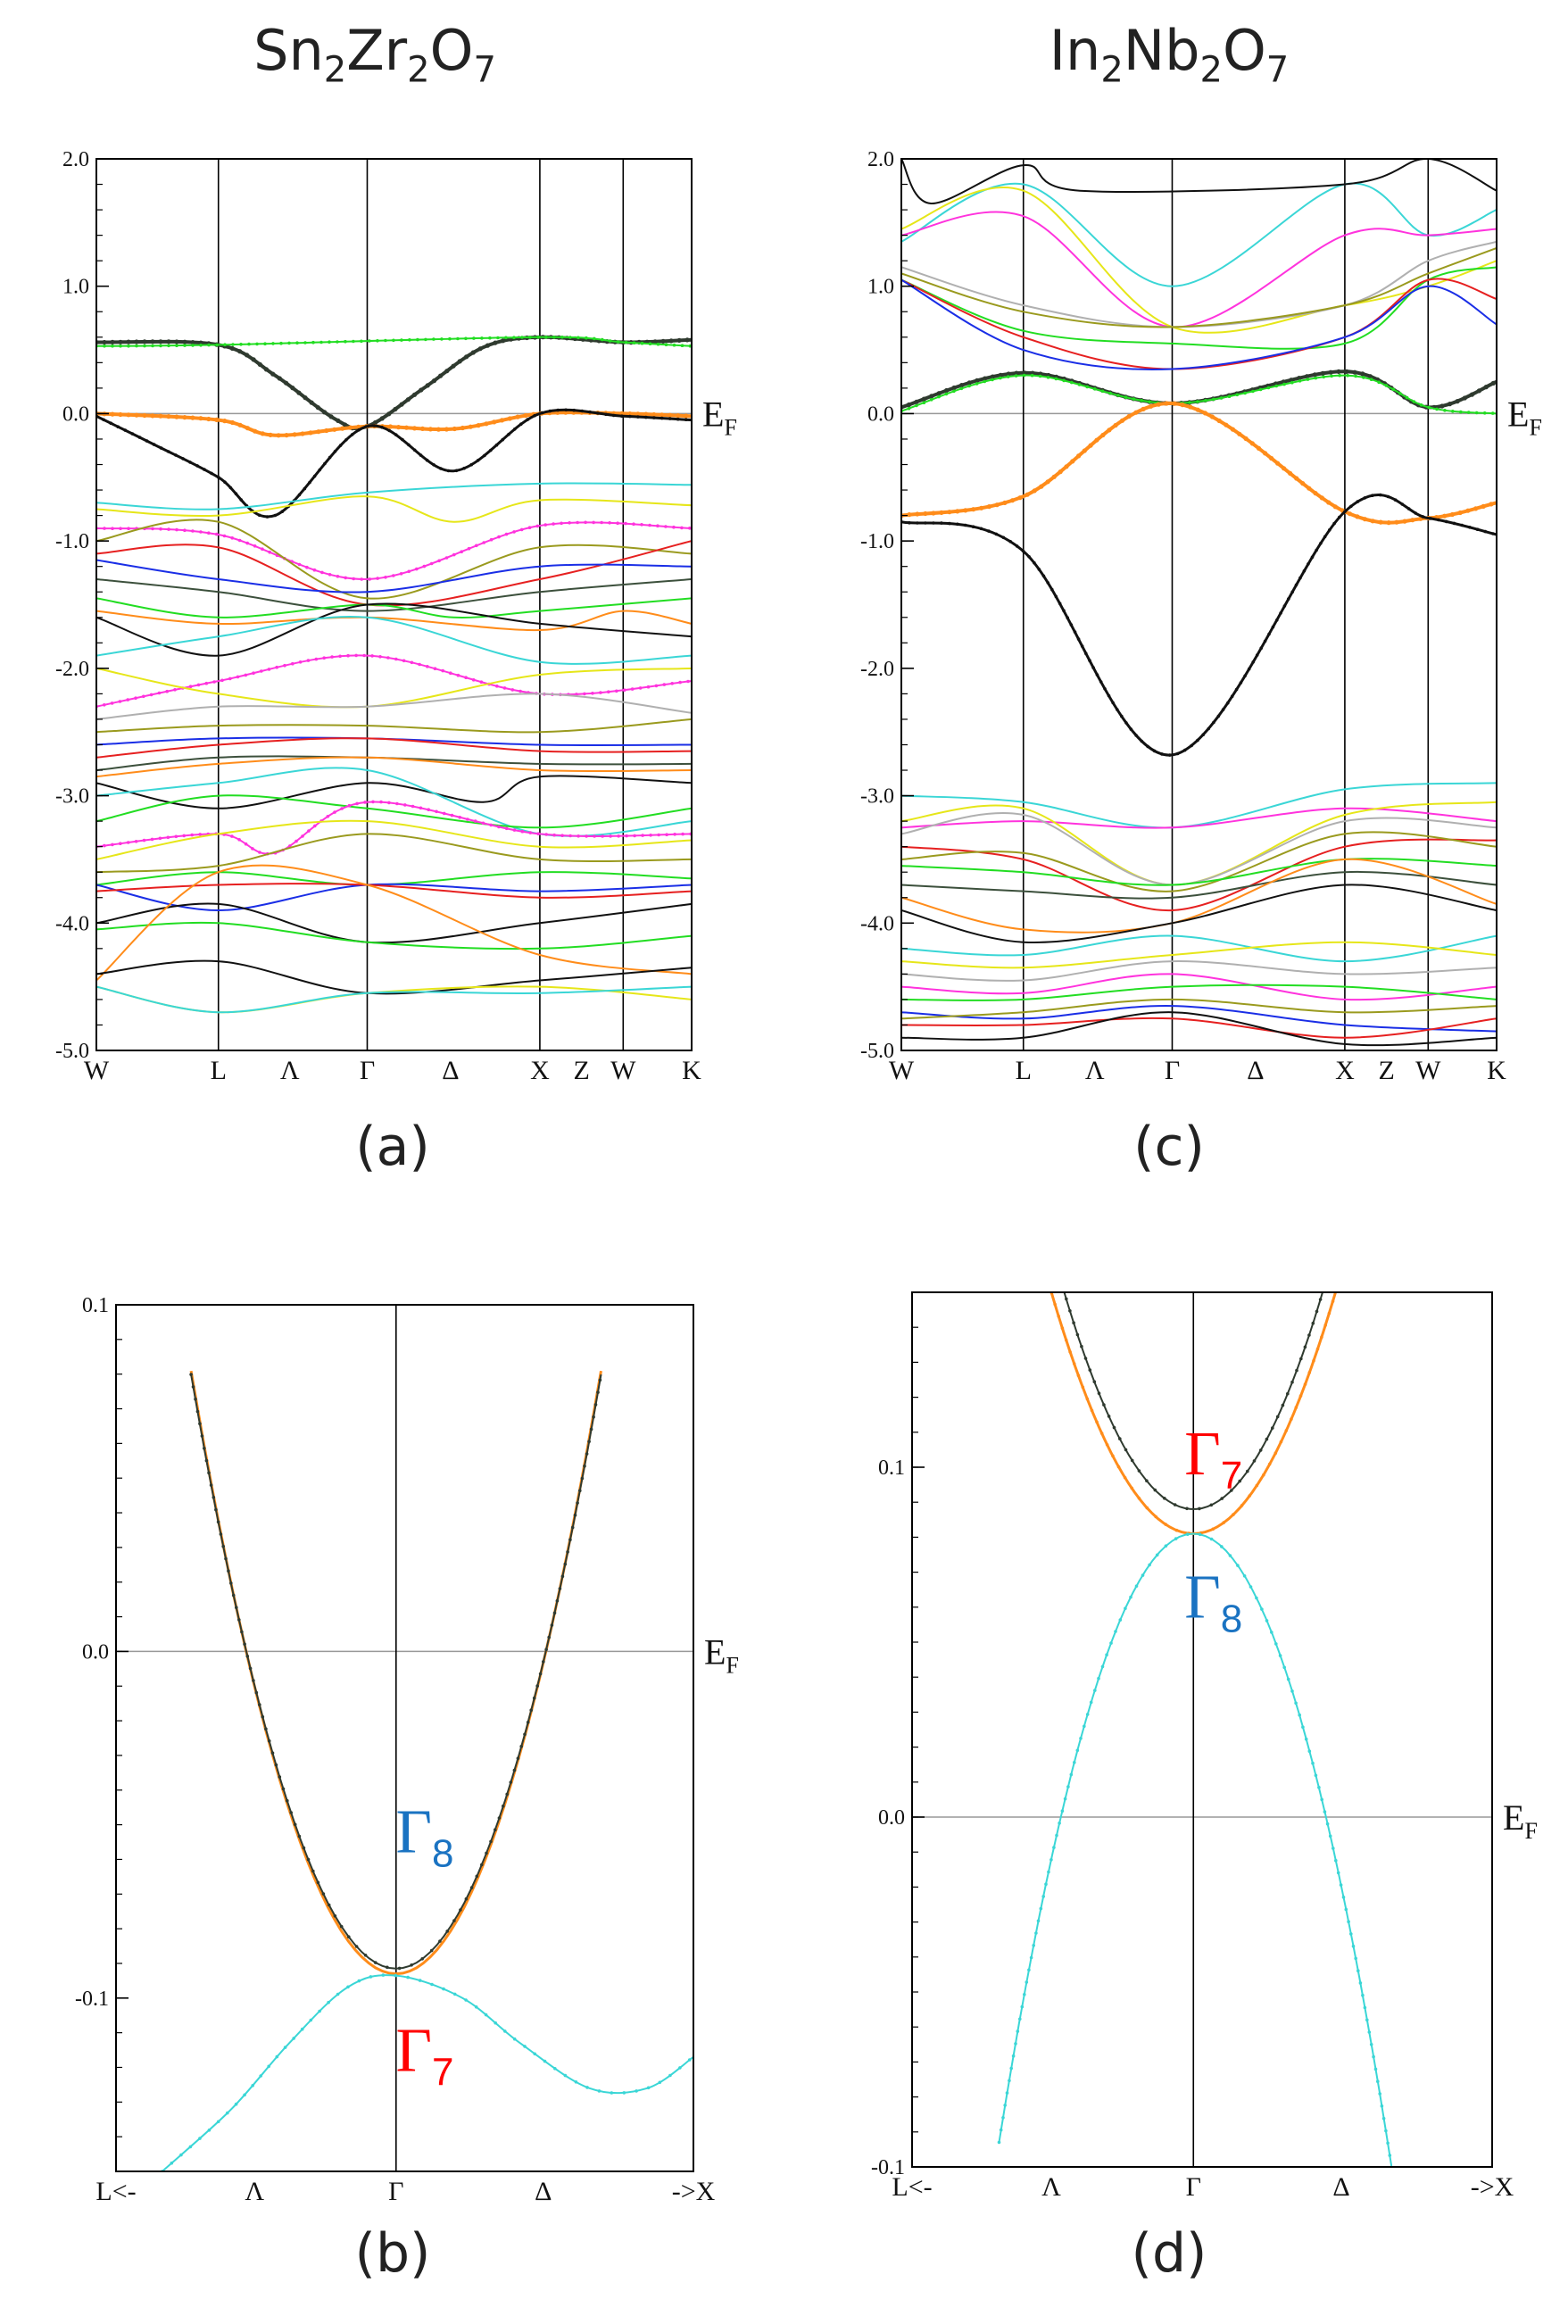 This screenshot has width=1568, height=2324. Describe the element at coordinates (394, 551) in the screenshot. I see `band-b3` at that location.